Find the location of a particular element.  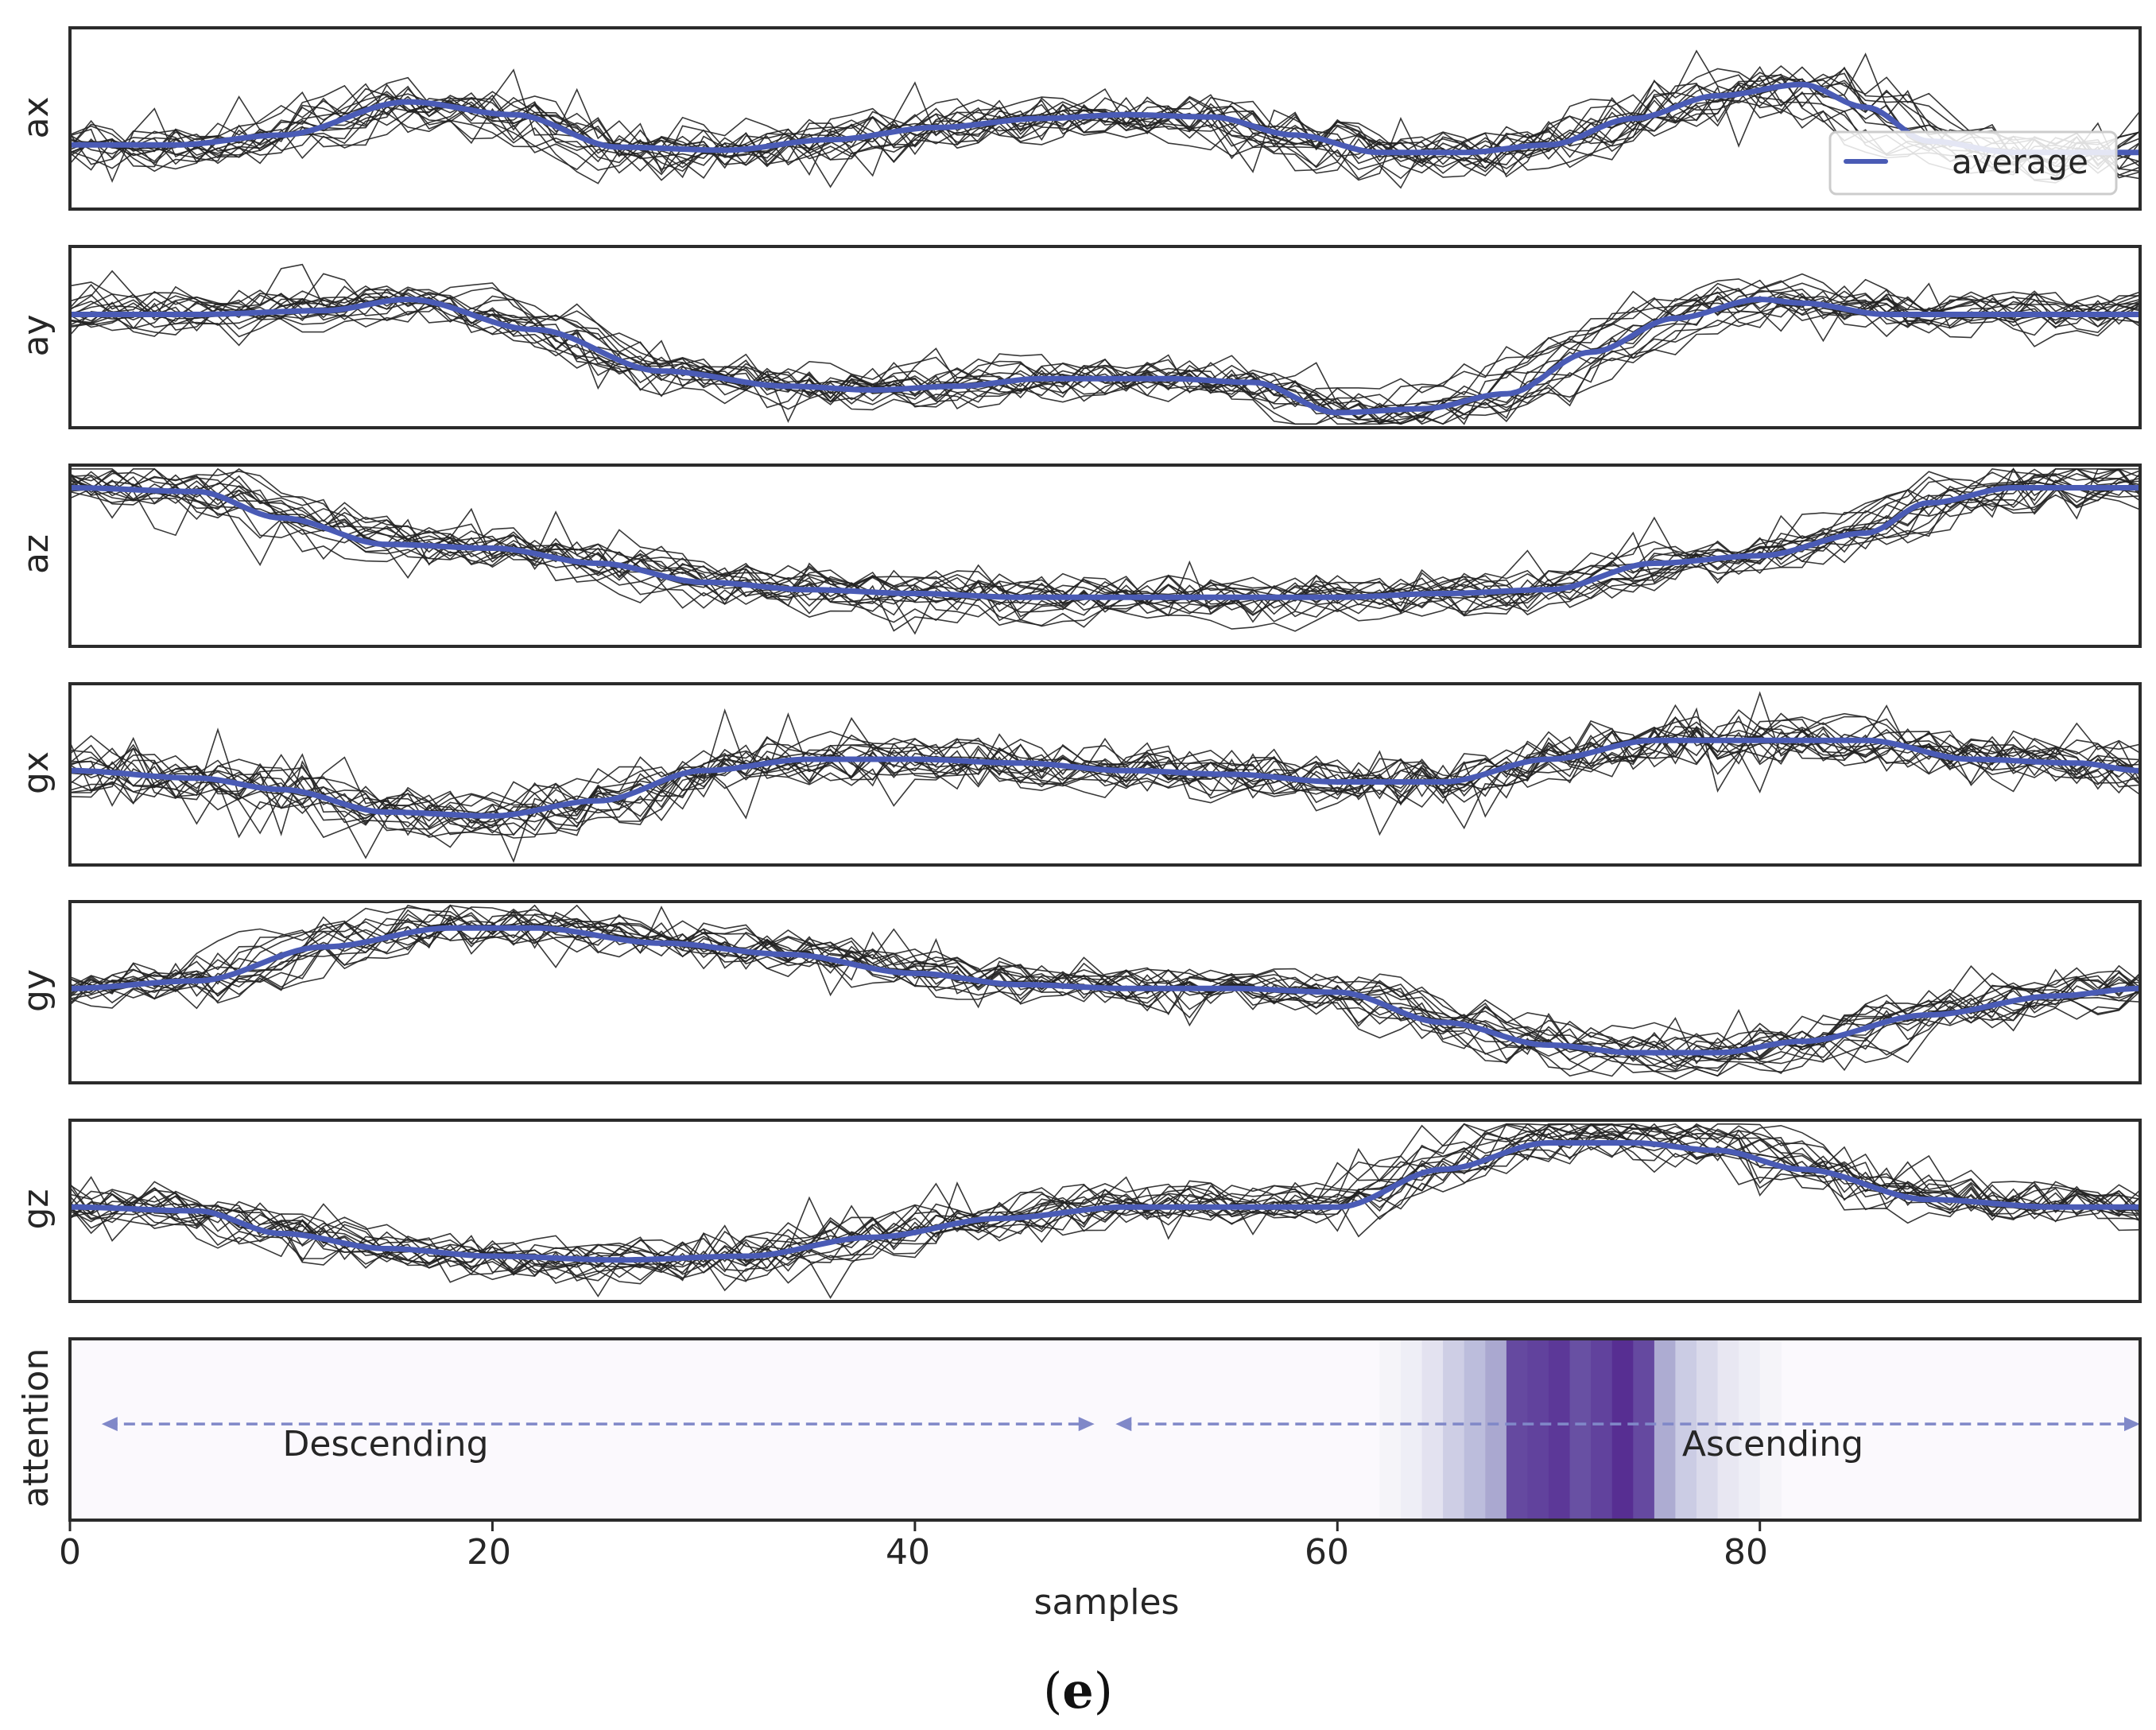

panel-ax is located at coordinates (1105, 118).